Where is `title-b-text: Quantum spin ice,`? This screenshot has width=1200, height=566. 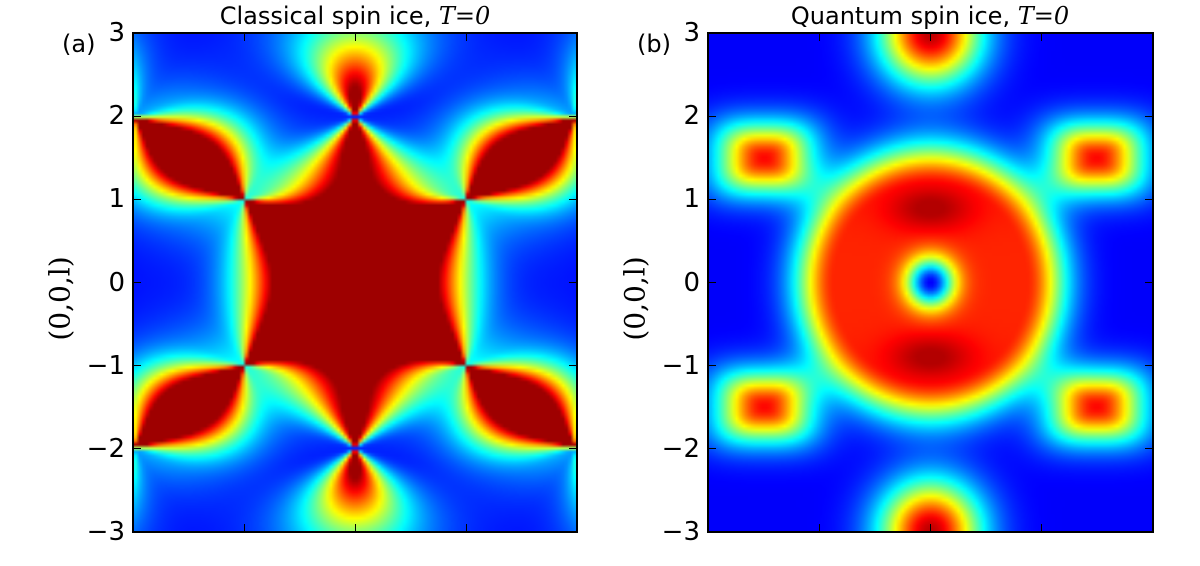
title-b-text: Quantum spin ice, is located at coordinates (904, 16).